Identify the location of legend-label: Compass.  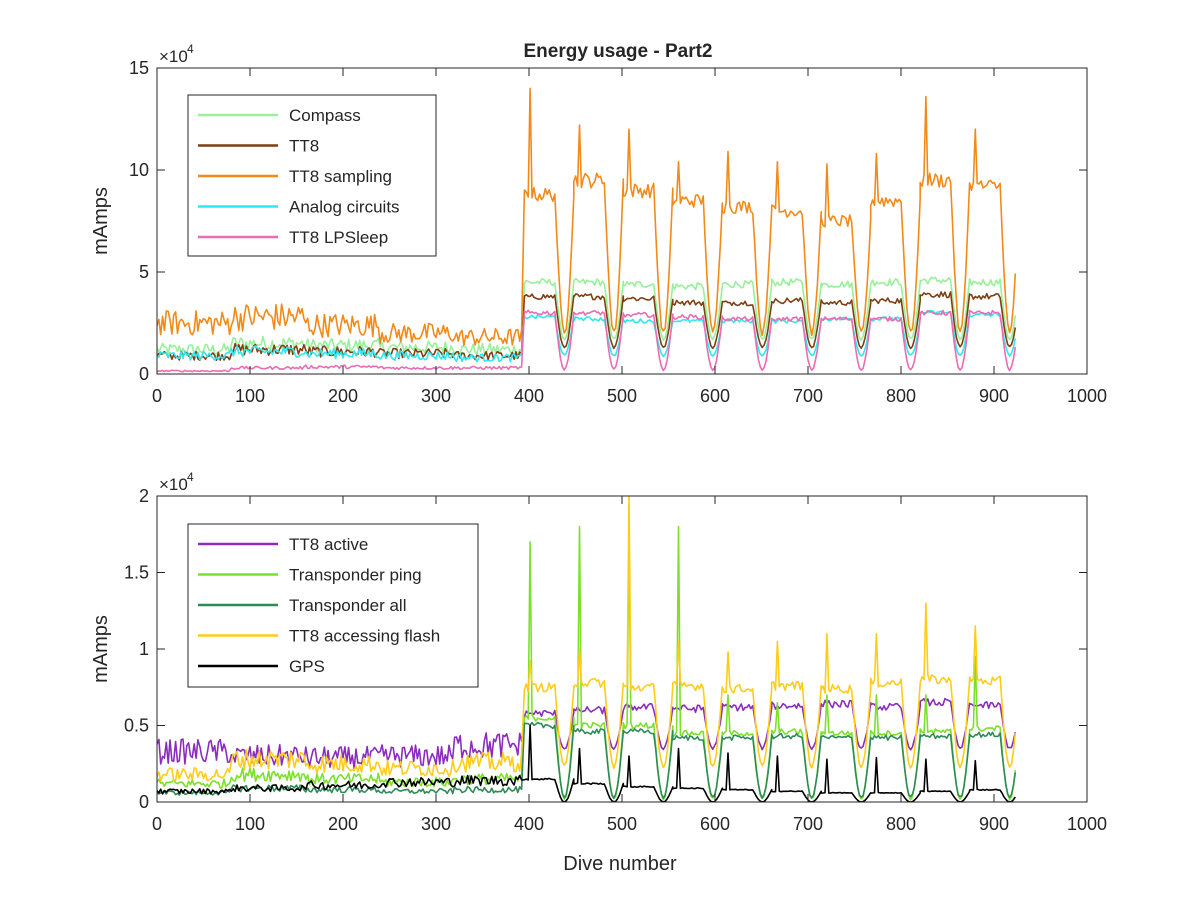
(325, 115).